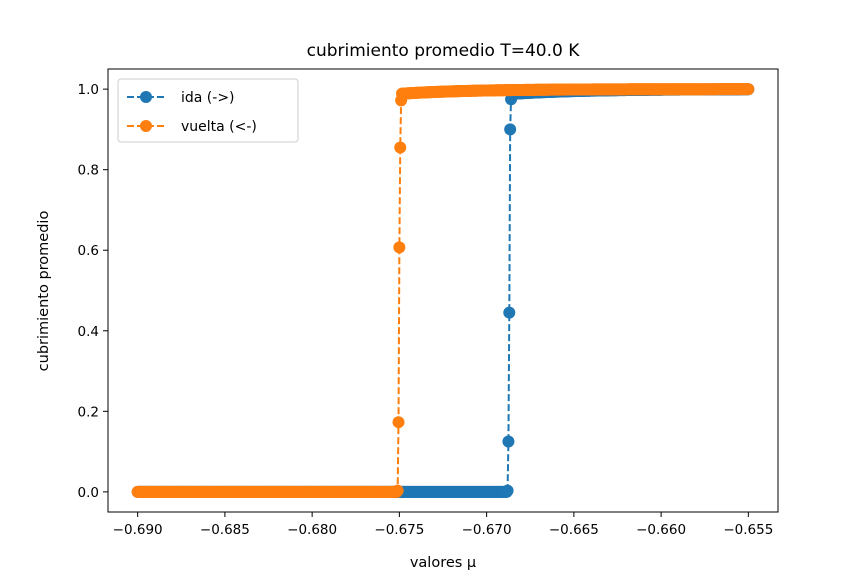 The width and height of the screenshot is (864, 576). I want to click on x-tick-label: −0.665, so click(574, 530).